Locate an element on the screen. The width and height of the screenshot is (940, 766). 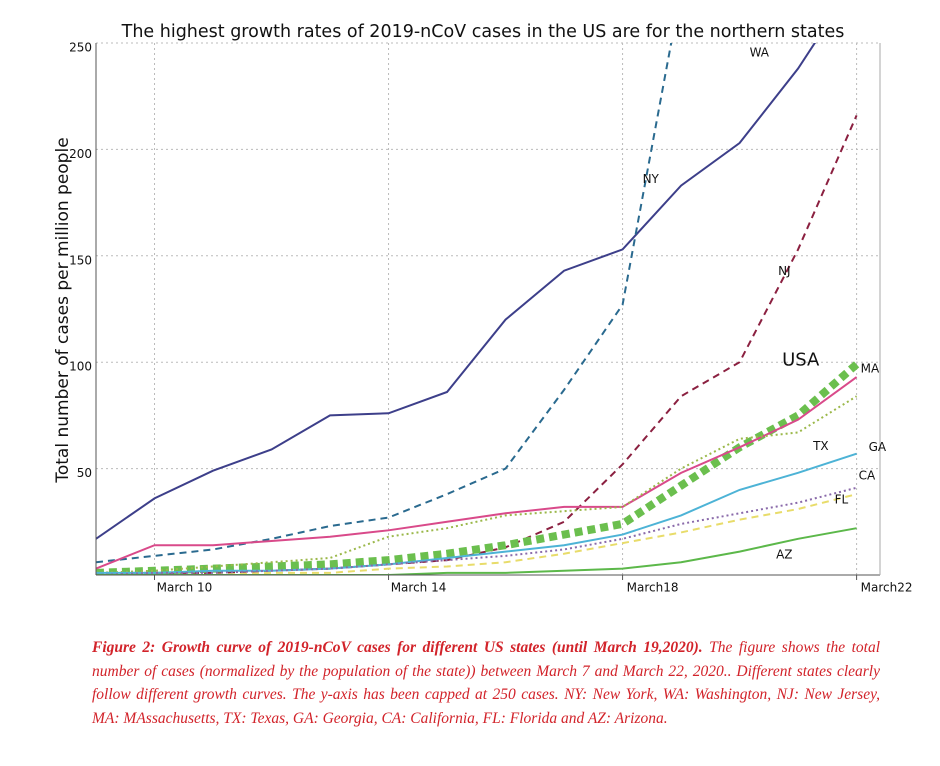
y-tick-label: 200 is located at coordinates (80, 154).